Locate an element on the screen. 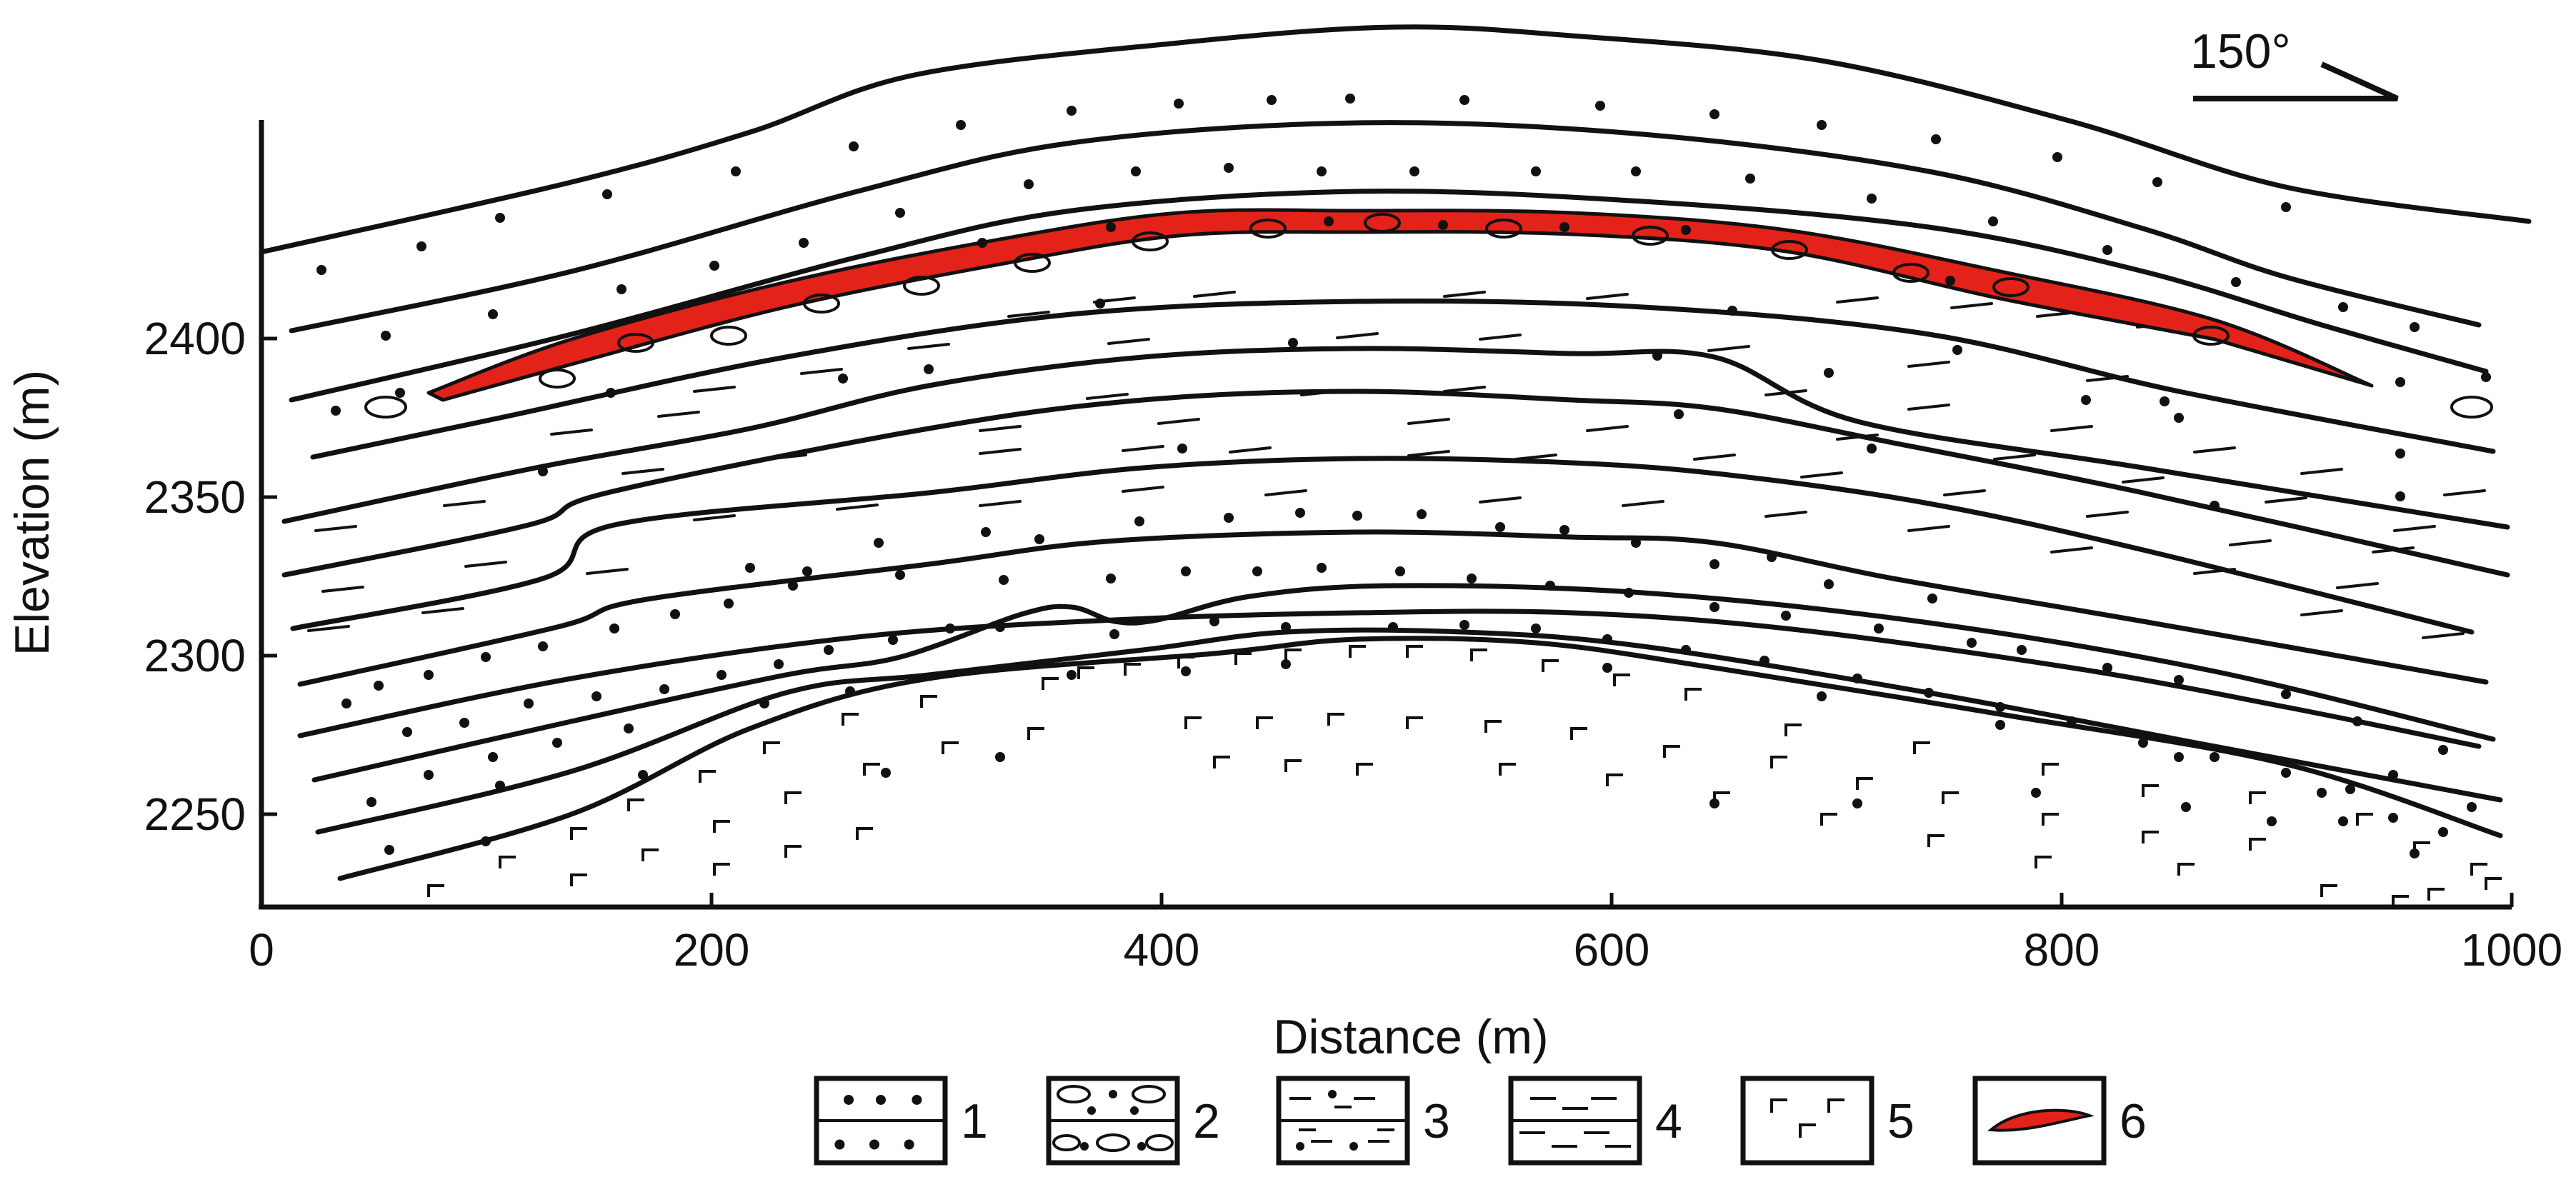  x-tick-label: 0 is located at coordinates (261, 950).